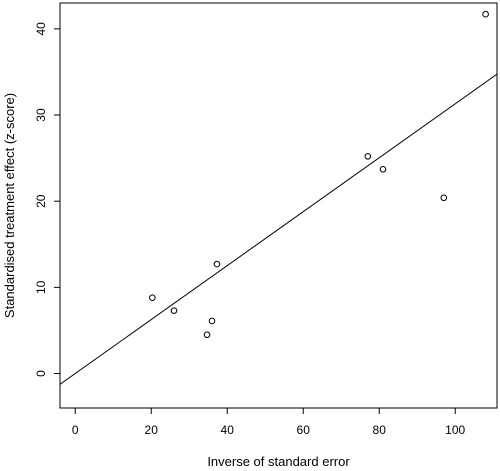  What do you see at coordinates (41, 373) in the screenshot?
I see `y-tick-label: 0` at bounding box center [41, 373].